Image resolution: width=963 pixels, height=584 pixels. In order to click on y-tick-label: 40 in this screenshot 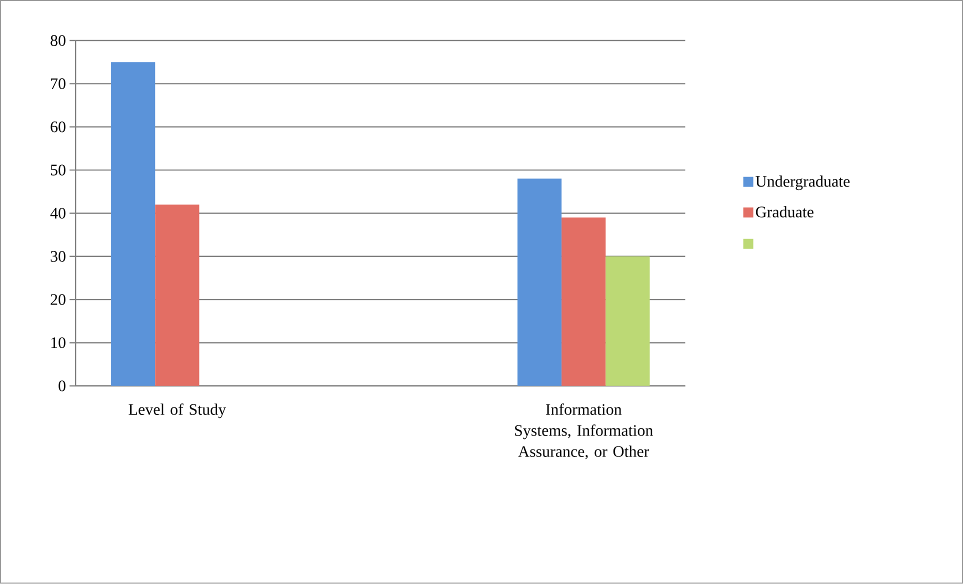, I will do `click(58, 213)`.